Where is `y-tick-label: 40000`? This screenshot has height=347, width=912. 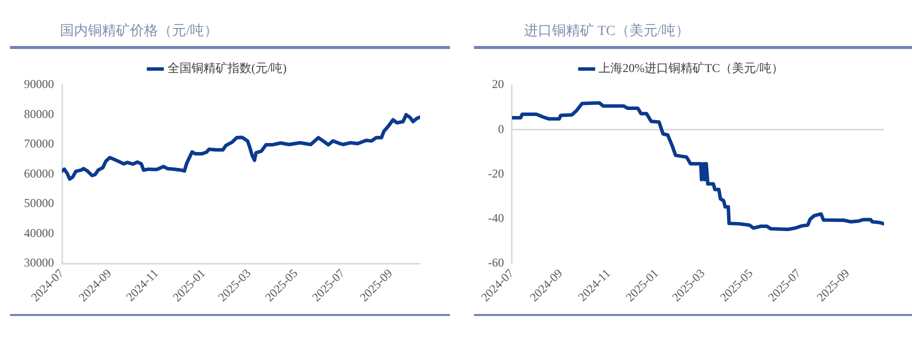
y-tick-label: 40000 is located at coordinates (39, 233).